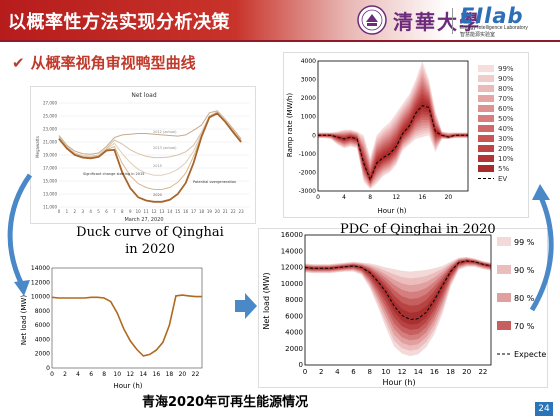 This screenshot has height=420, width=560. I want to click on y-tick-label: 27,000, so click(50, 103).